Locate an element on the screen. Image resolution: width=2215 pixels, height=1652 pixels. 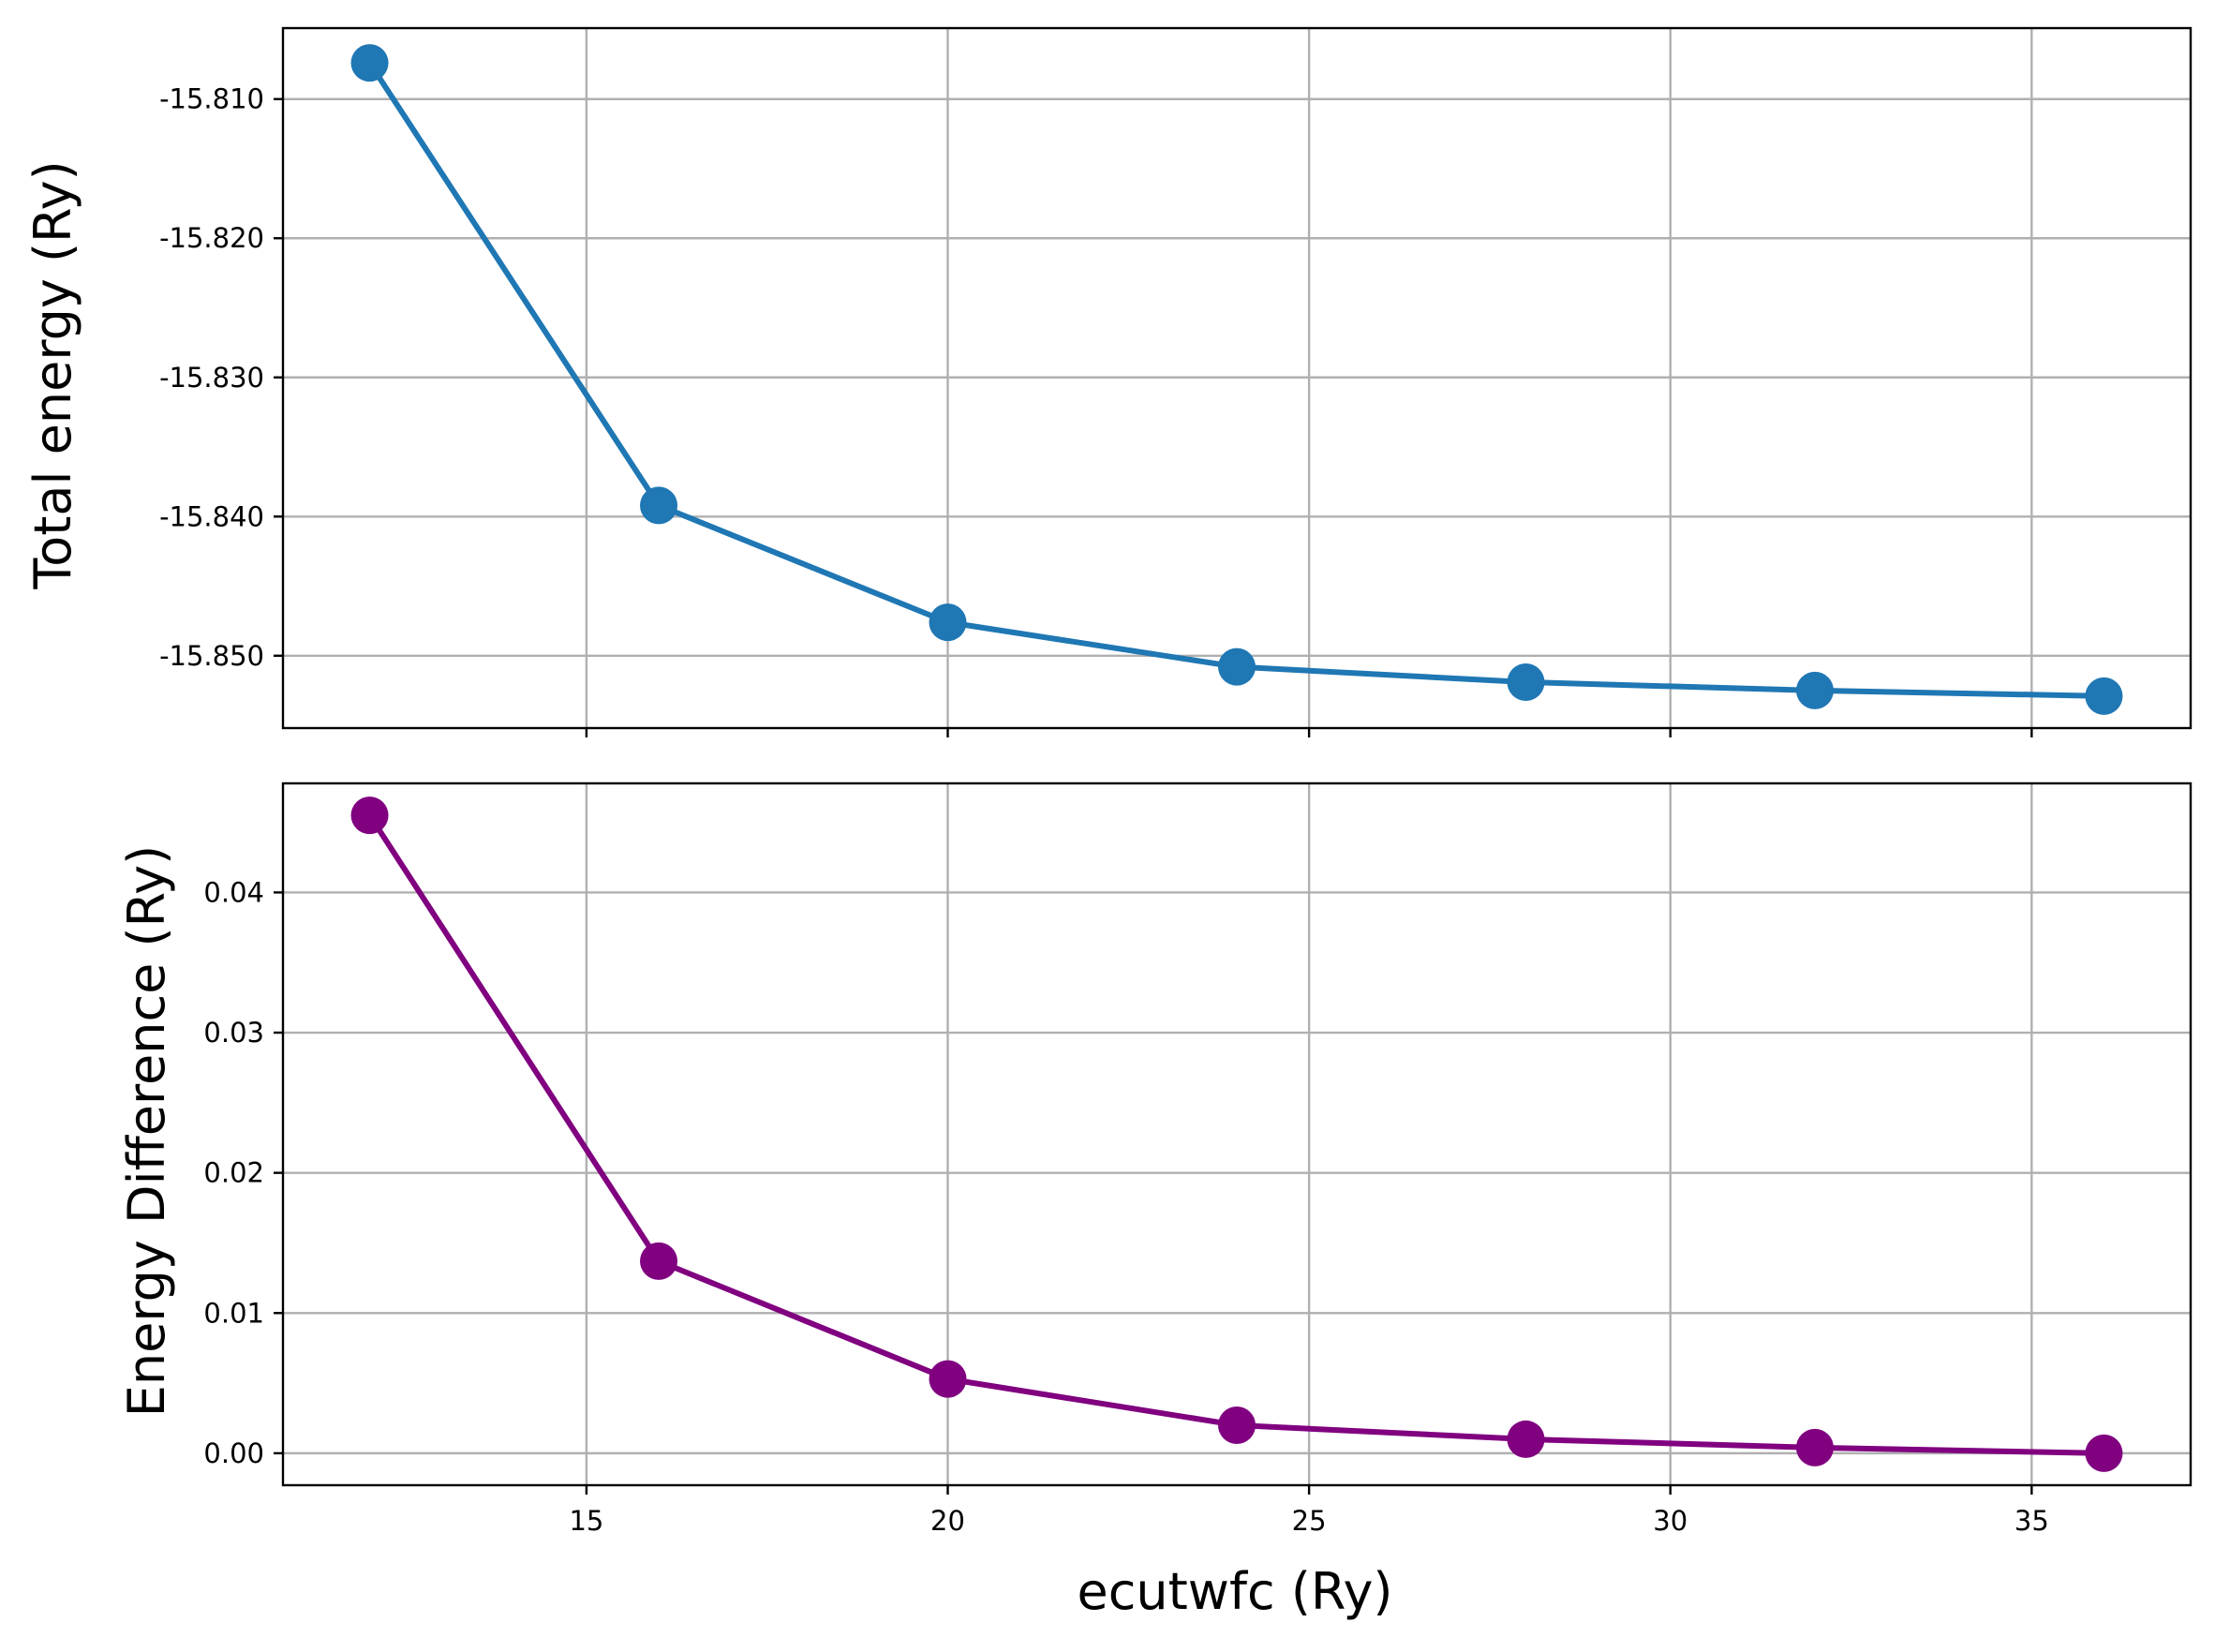
y-tick-label-1: -15.820 is located at coordinates (212, 238).